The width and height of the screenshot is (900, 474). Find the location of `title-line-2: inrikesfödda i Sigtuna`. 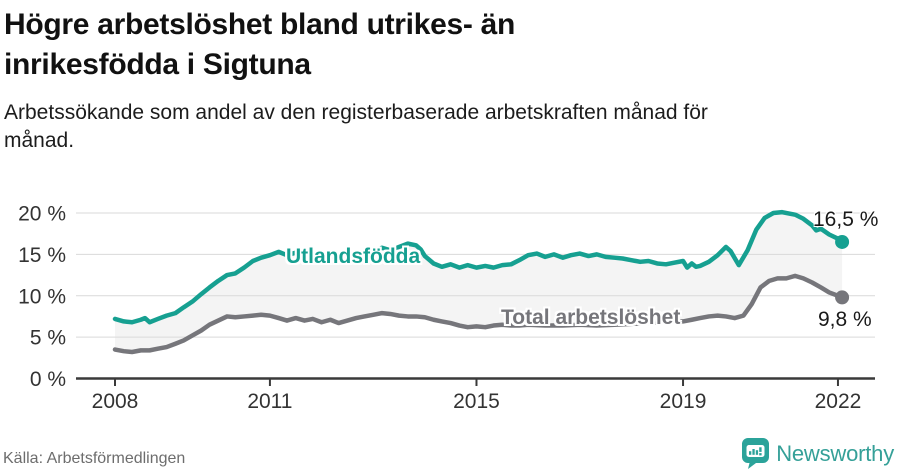

title-line-2: inrikesfödda i Sigtuna is located at coordinates (157, 64).